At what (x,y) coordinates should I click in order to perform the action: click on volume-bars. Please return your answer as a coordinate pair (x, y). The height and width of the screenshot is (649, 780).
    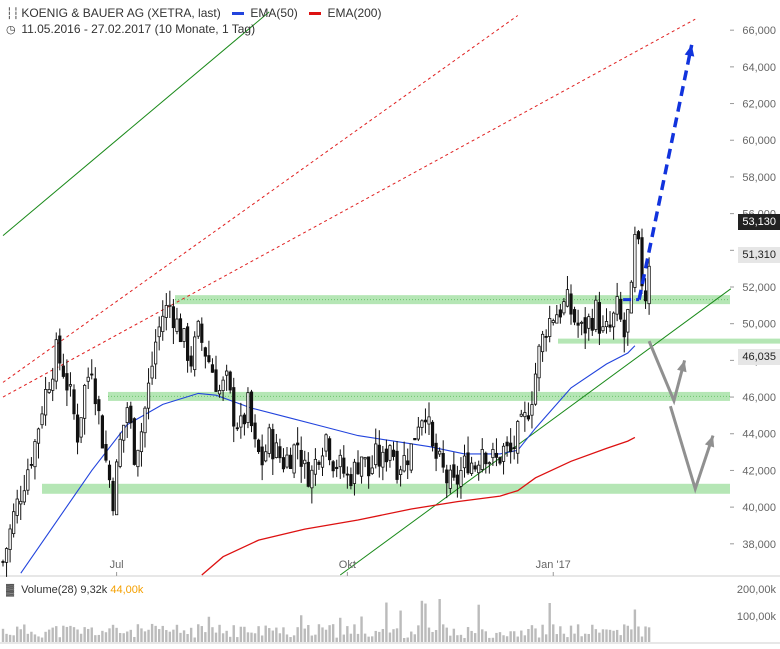
    Looking at the image, I should click on (326, 620).